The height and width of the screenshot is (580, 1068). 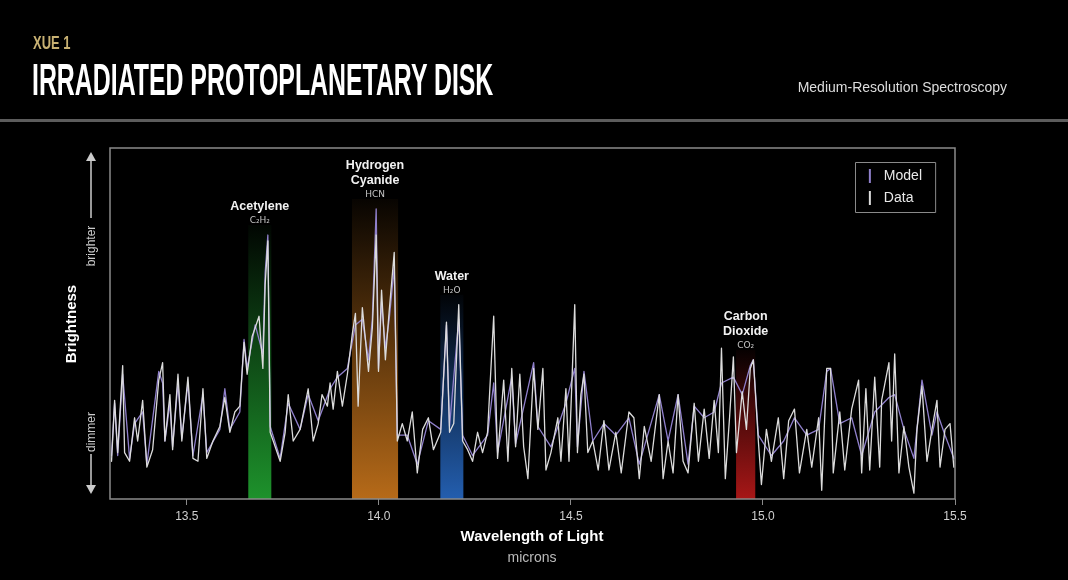 I want to click on x-tick-label: 15.0, so click(x=763, y=515).